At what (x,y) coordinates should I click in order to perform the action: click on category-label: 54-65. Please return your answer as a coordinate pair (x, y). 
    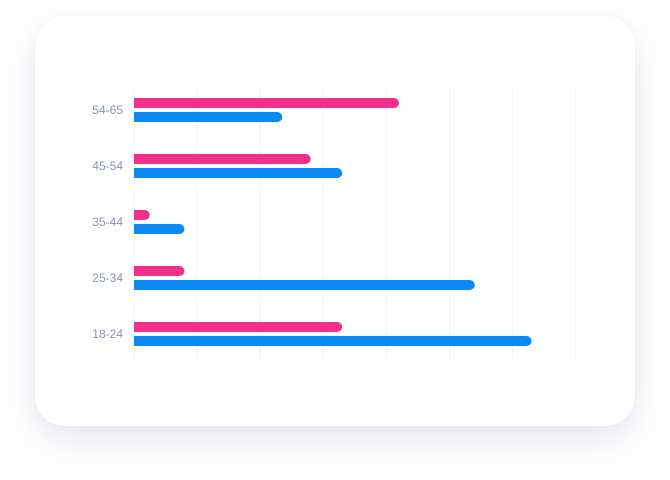
    Looking at the image, I should click on (107, 110).